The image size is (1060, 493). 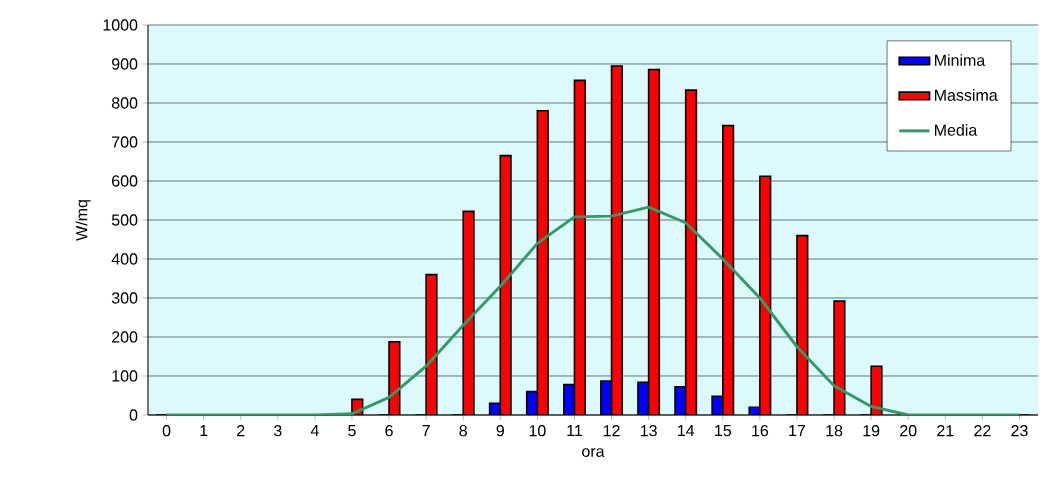 I want to click on x-tick-label: 18, so click(x=834, y=431).